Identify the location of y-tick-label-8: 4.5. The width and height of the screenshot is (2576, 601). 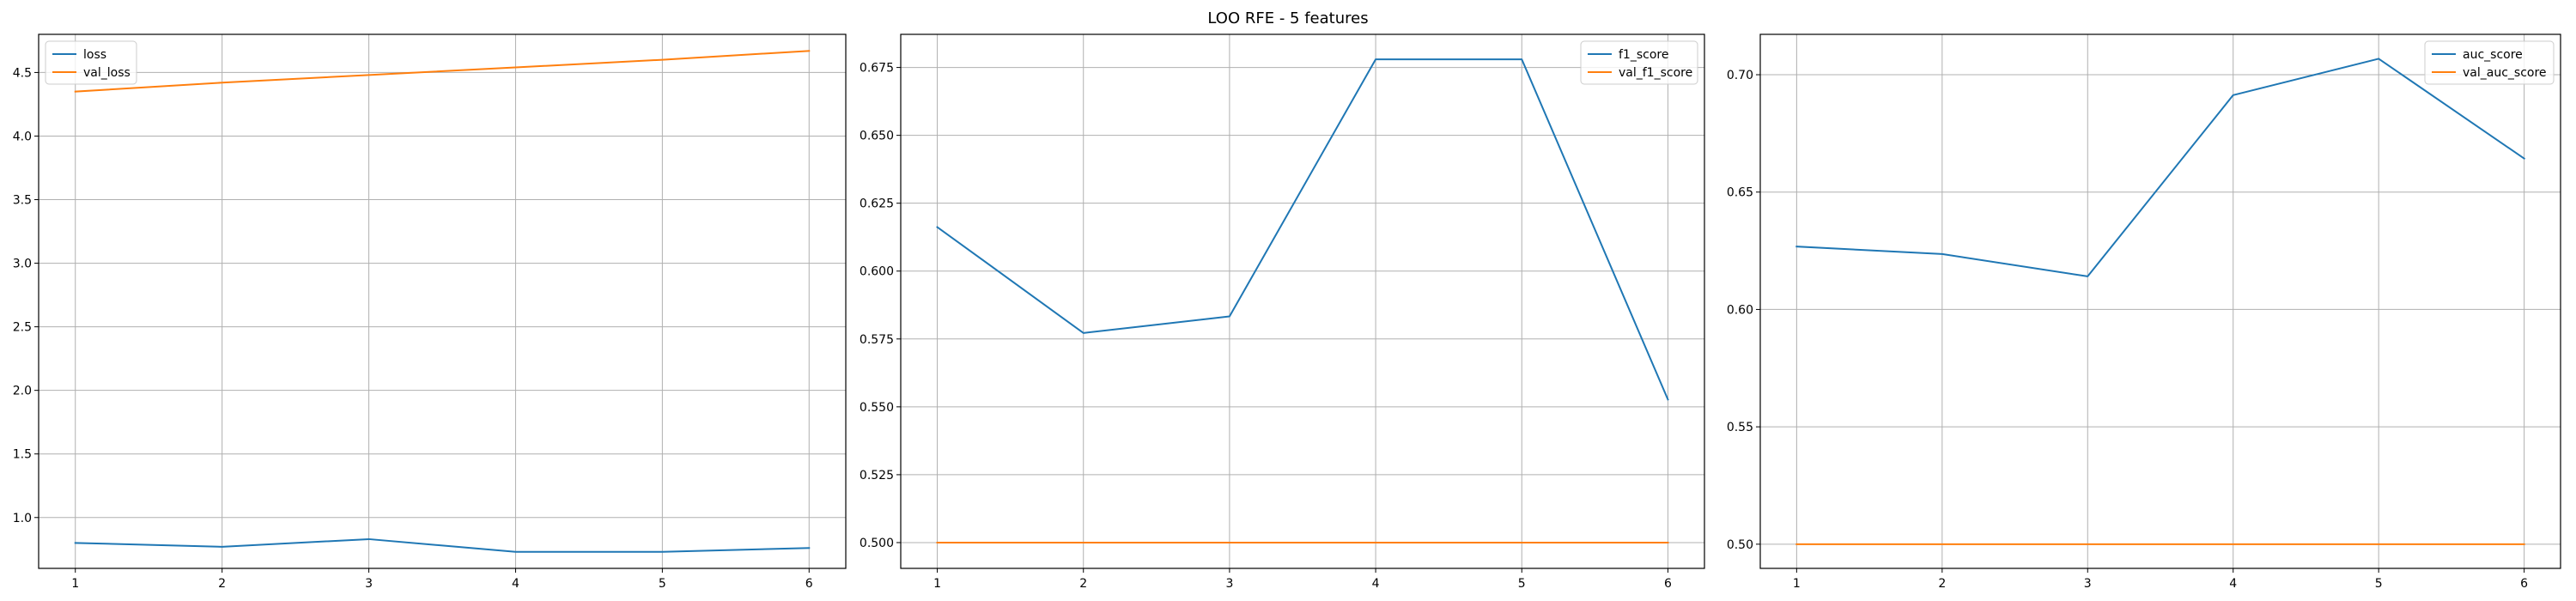
(23, 73).